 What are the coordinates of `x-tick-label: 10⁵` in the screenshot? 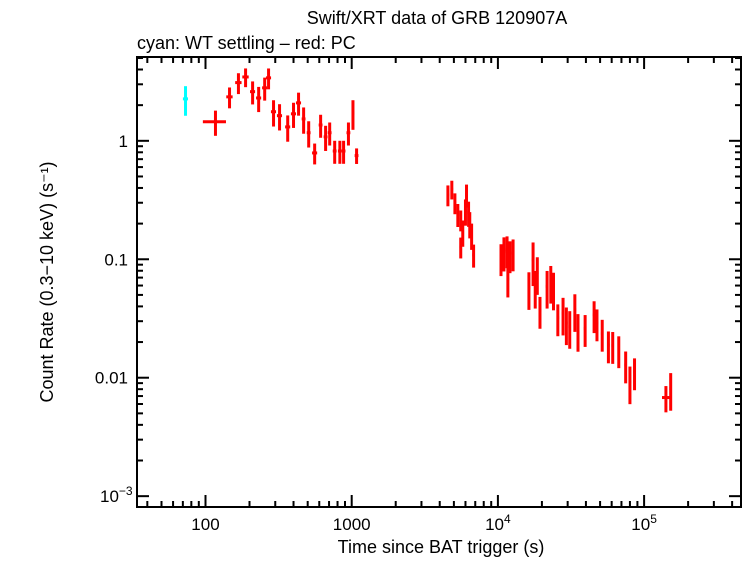 It's located at (644, 523).